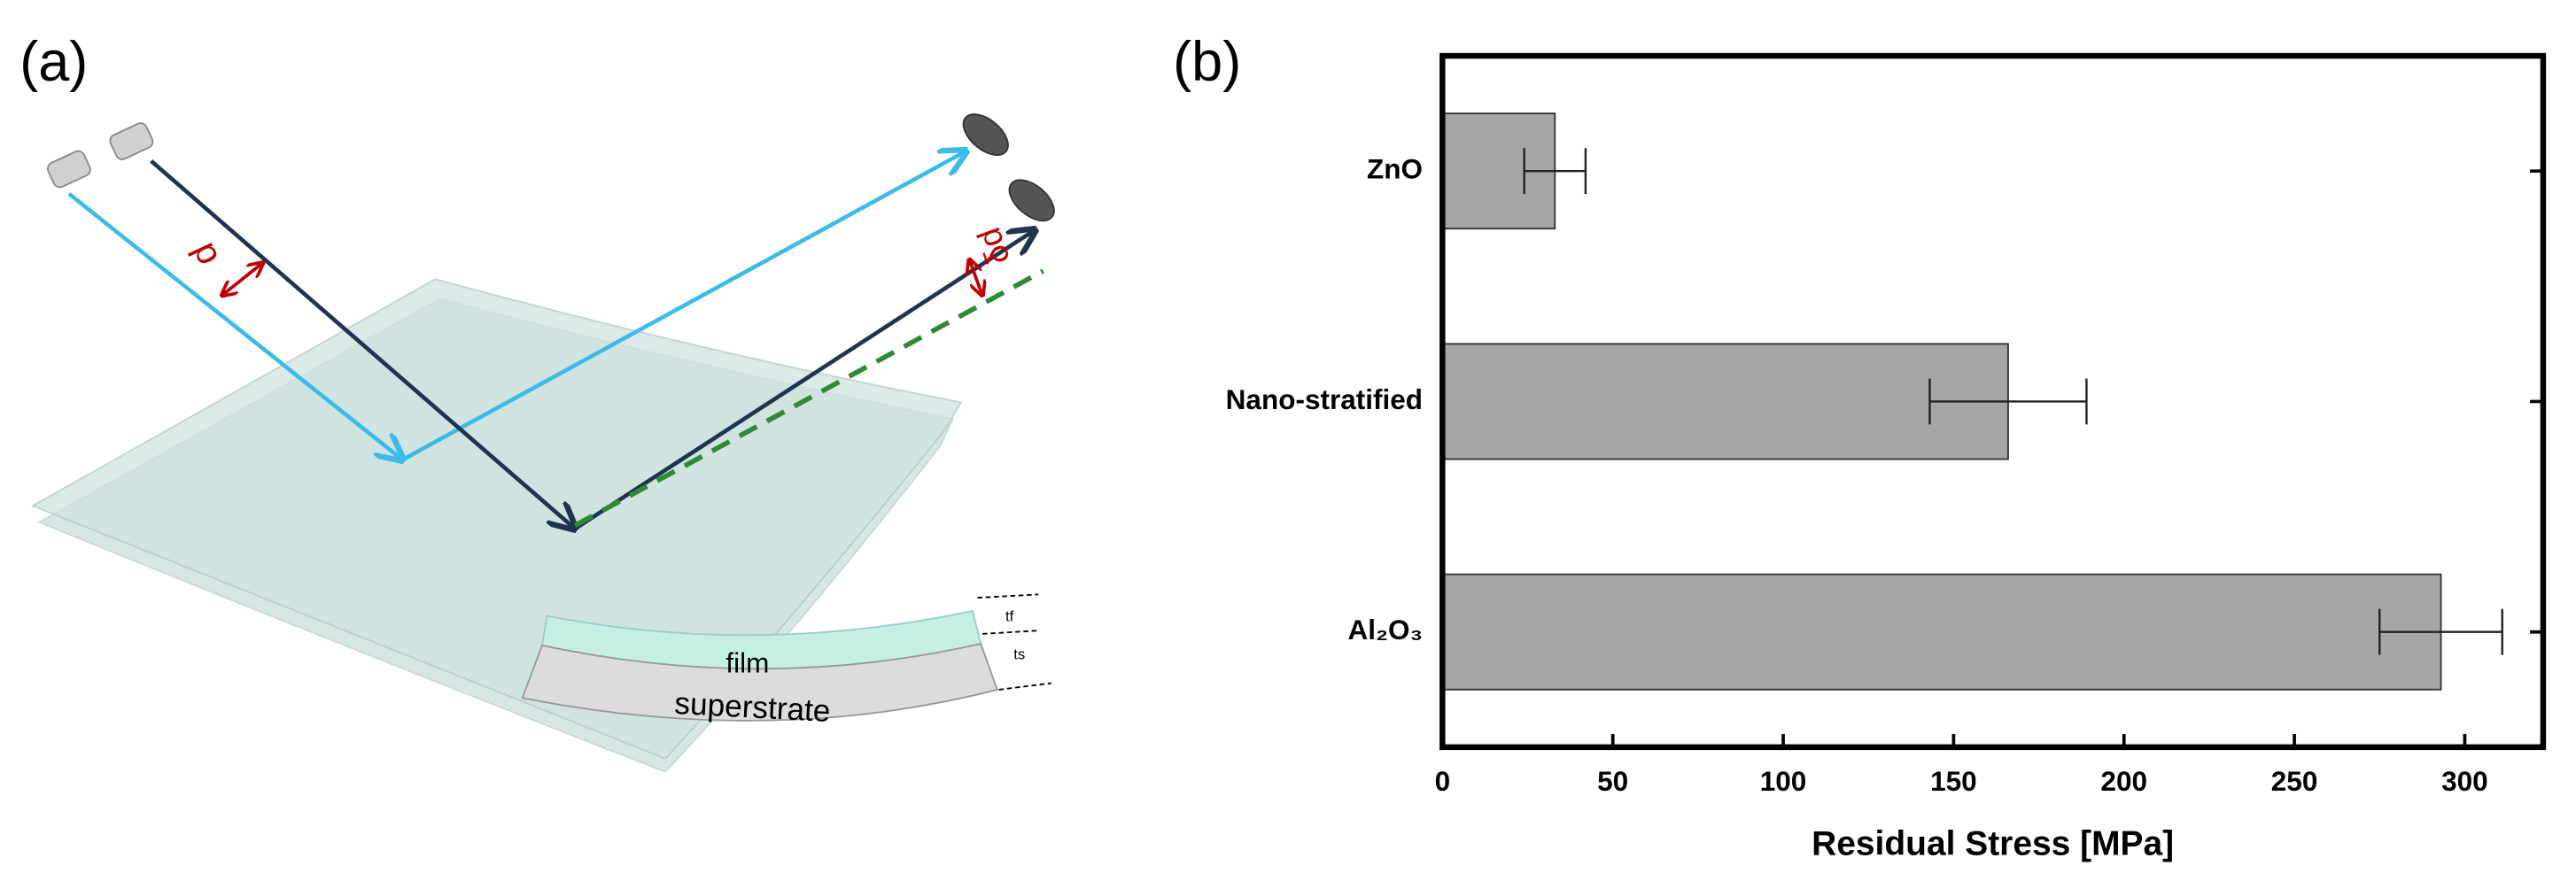  What do you see at coordinates (993, 247) in the screenshot?
I see `shift-label: δd` at bounding box center [993, 247].